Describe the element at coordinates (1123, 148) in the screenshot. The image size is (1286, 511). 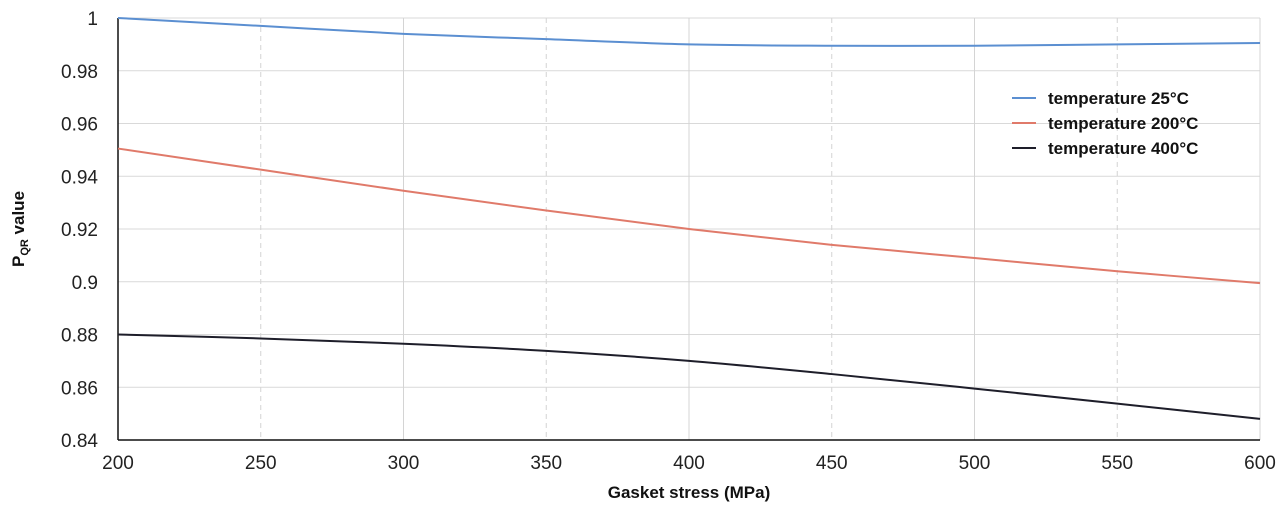
I see `legend-label: temperature 400°C` at that location.